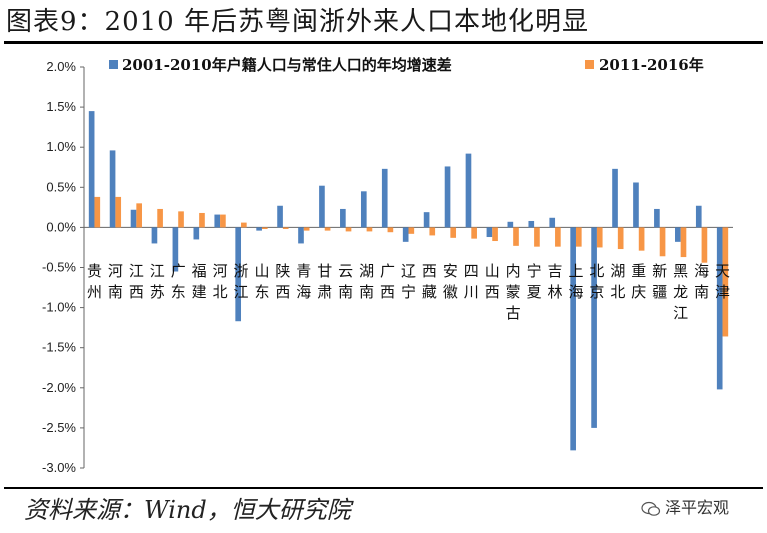  I want to click on x-category-label: 湖北, so click(617, 281).